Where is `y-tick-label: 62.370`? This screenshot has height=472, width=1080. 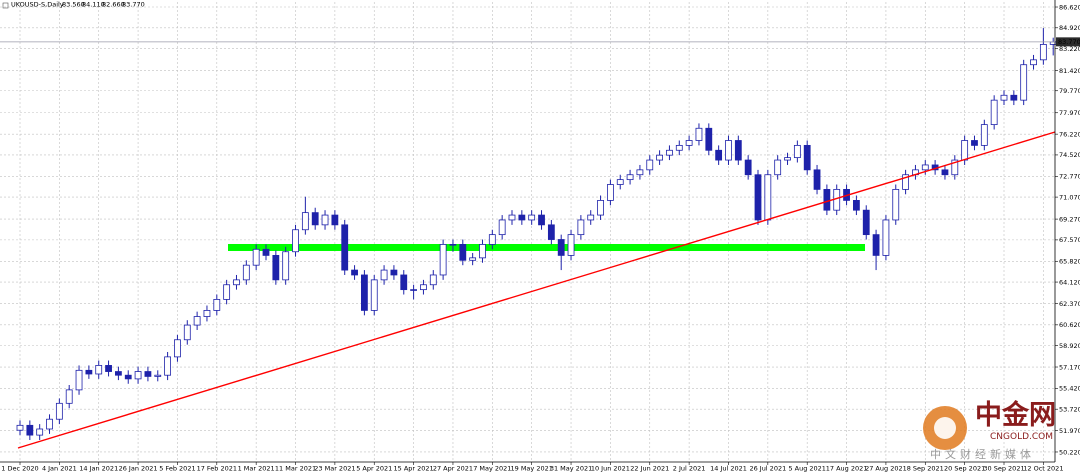 y-tick-label: 62.370 is located at coordinates (1069, 304).